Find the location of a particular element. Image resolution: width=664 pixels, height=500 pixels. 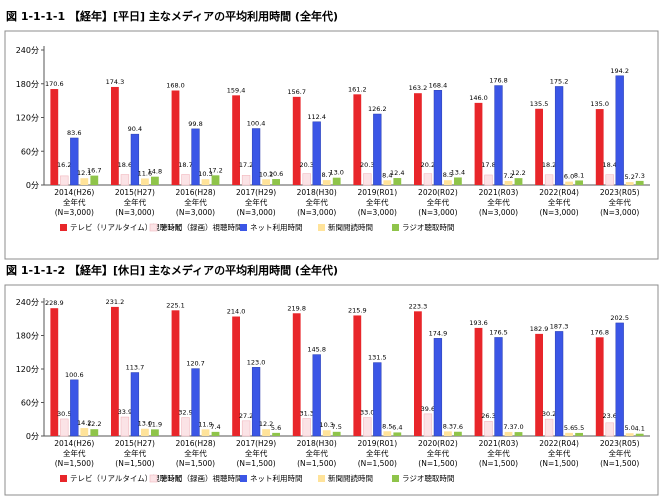

data-label-net: 174.9 is located at coordinates (438, 333).